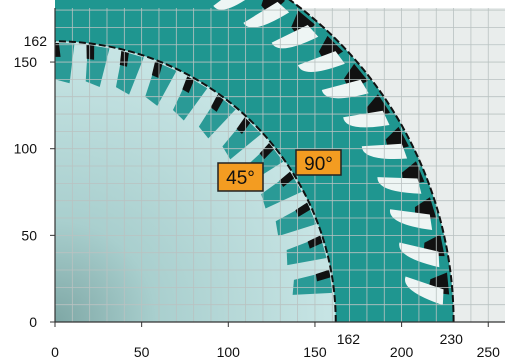 This screenshot has height=360, width=507. Describe the element at coordinates (349, 339) in the screenshot. I see `x-marked-value-162: 162` at that location.